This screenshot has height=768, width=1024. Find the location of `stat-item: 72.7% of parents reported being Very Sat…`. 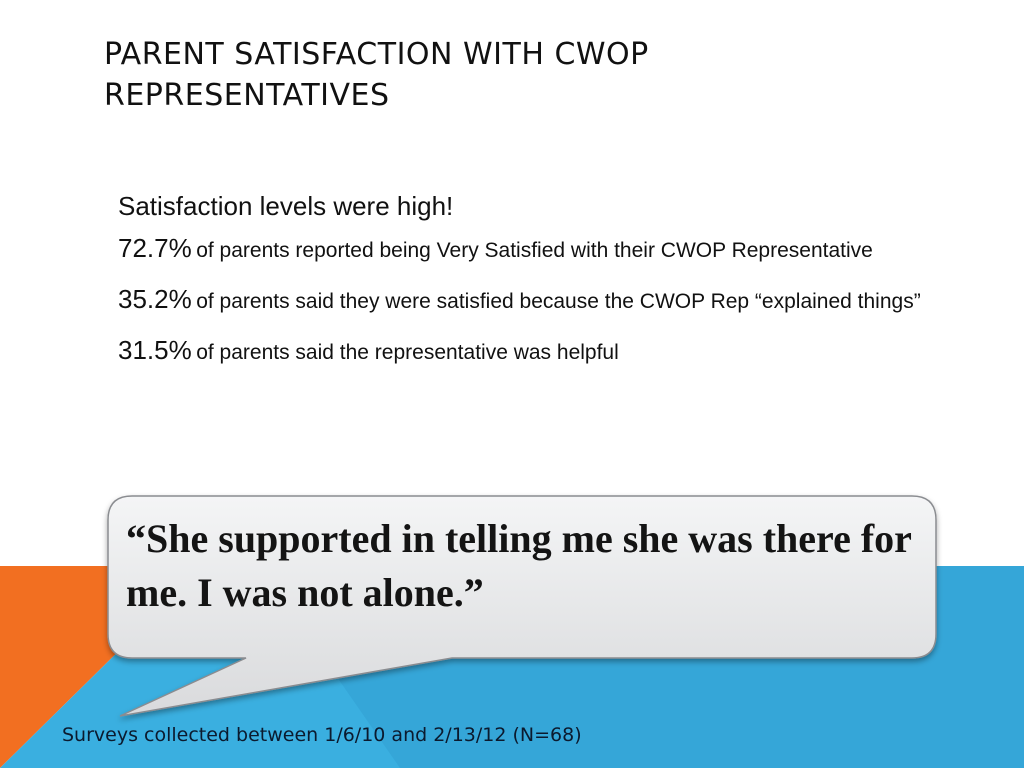

stat-item: 72.7% of parents reported being Very Sat… is located at coordinates (528, 250).